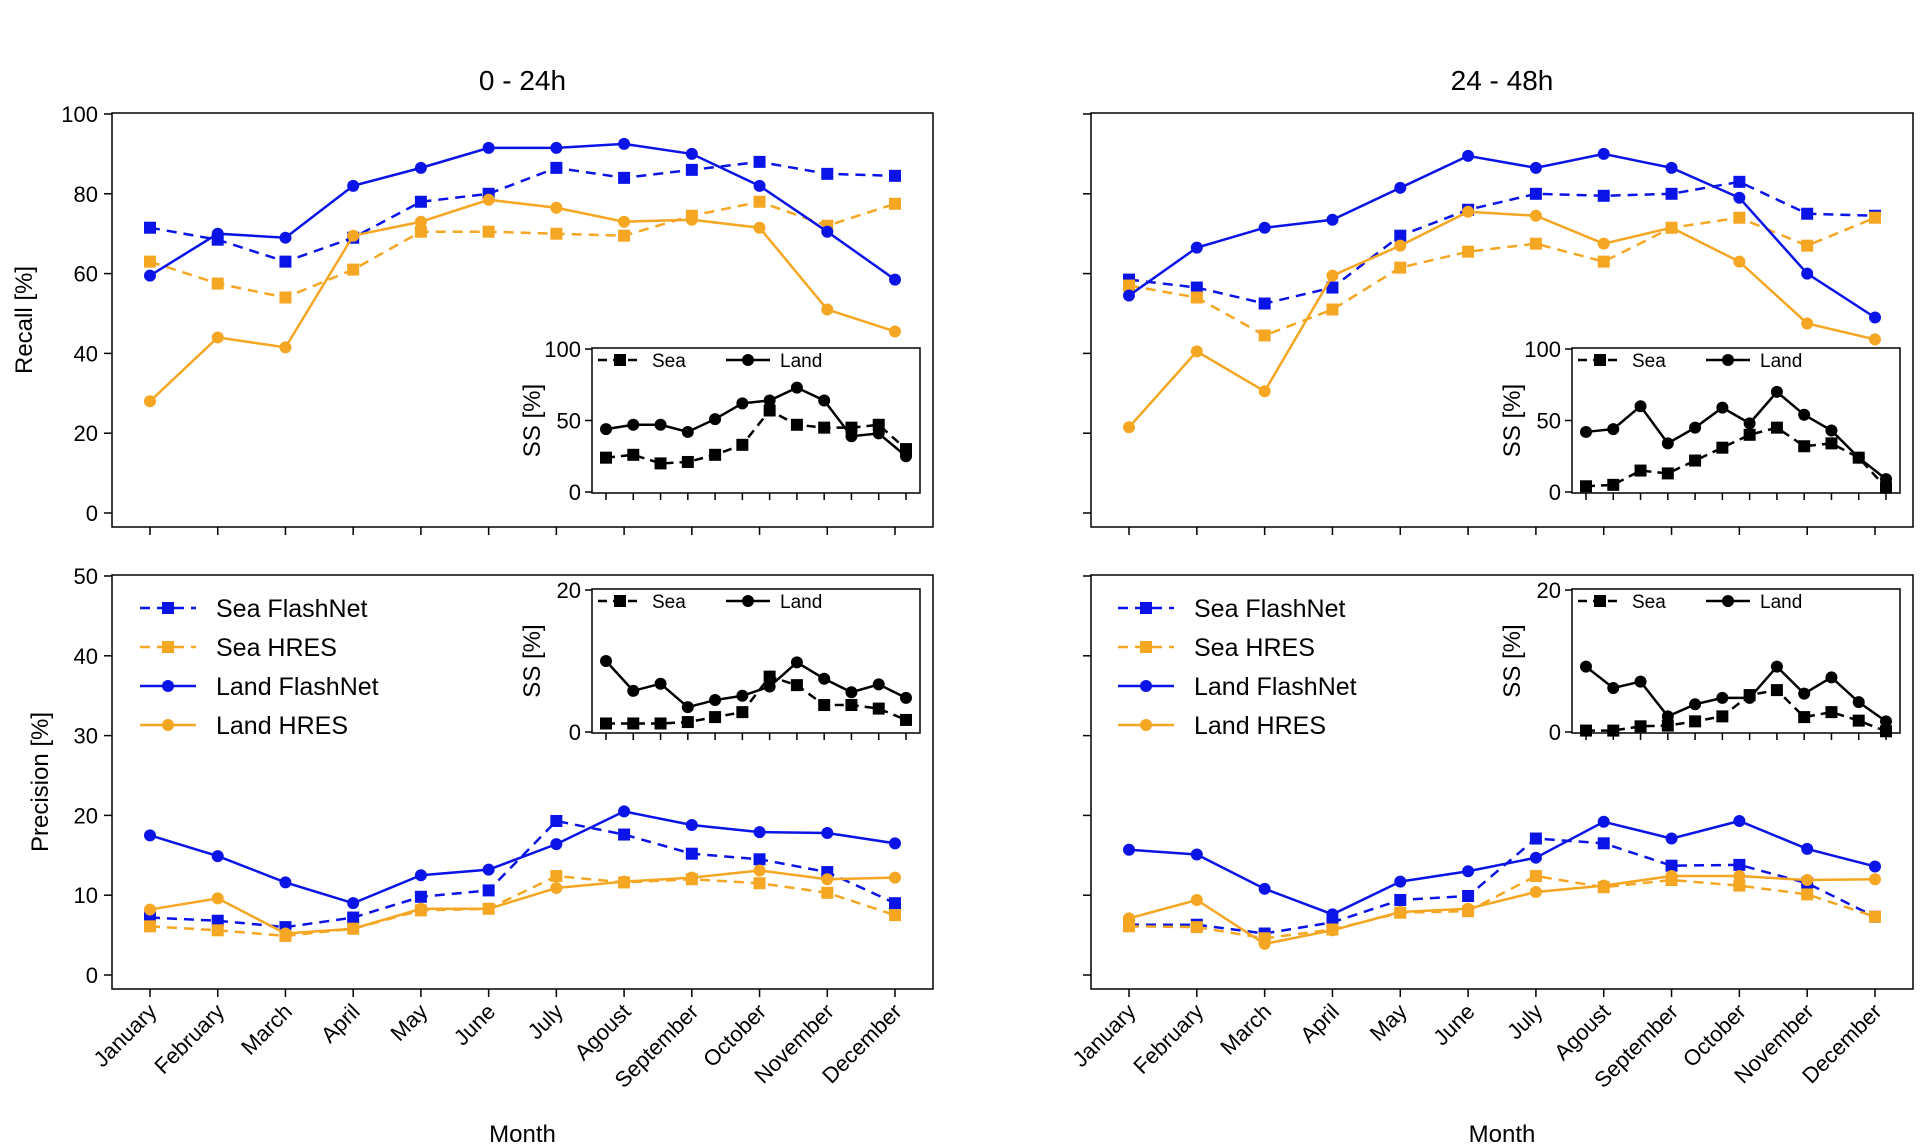 The width and height of the screenshot is (1920, 1145). Describe the element at coordinates (79, 114) in the screenshot. I see `y-tick-label: 100` at that location.